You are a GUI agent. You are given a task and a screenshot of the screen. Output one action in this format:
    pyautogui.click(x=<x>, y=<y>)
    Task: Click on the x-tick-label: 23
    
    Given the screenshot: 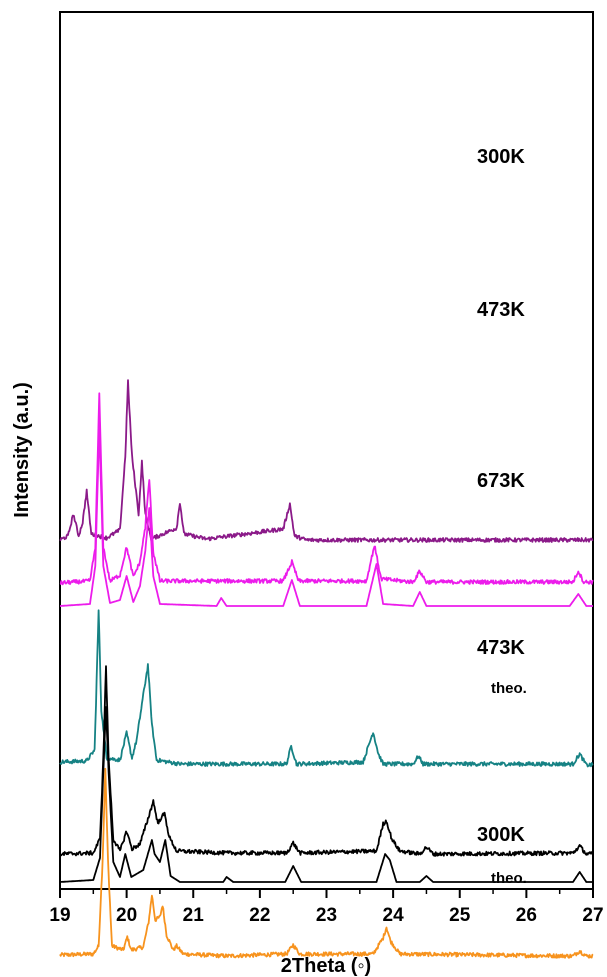 What is the action you would take?
    pyautogui.click(x=326, y=915)
    